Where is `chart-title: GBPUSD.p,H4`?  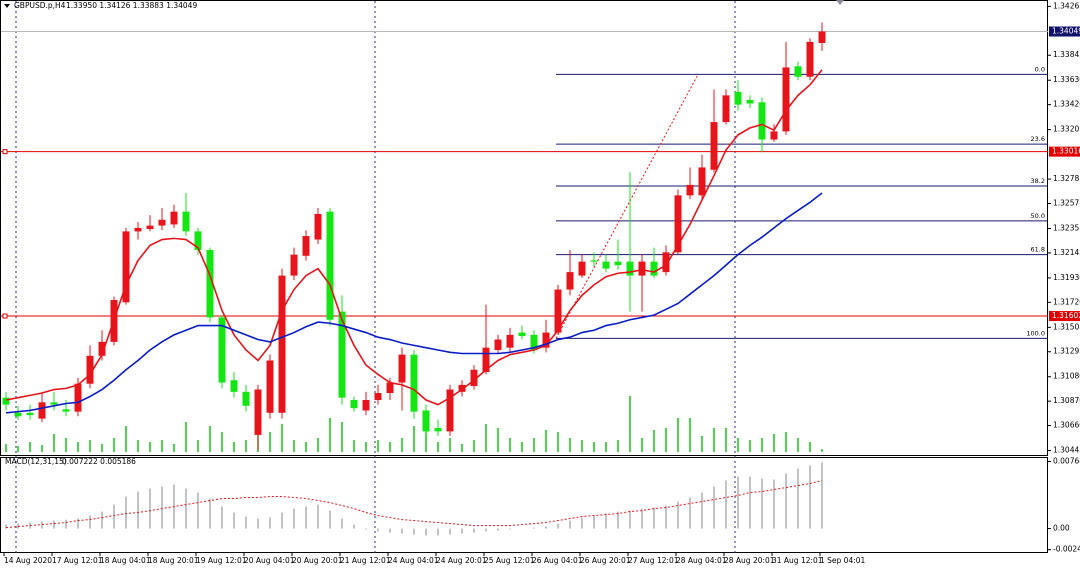 chart-title: GBPUSD.p,H4 is located at coordinates (40, 5).